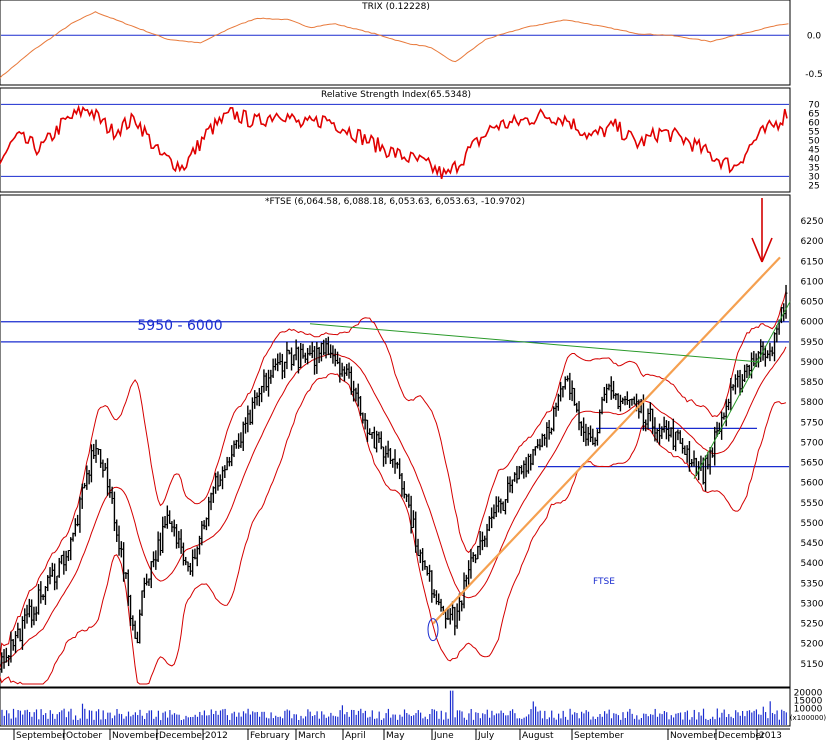  Describe the element at coordinates (599, 735) in the screenshot. I see `x-tick-label: September` at that location.